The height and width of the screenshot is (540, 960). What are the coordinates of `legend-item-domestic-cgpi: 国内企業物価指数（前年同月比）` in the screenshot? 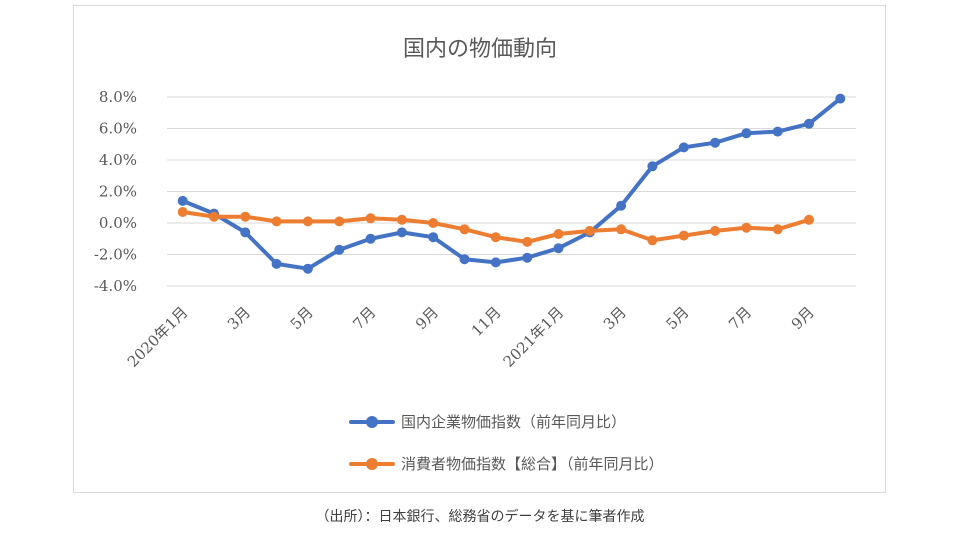 It's located at (487, 421).